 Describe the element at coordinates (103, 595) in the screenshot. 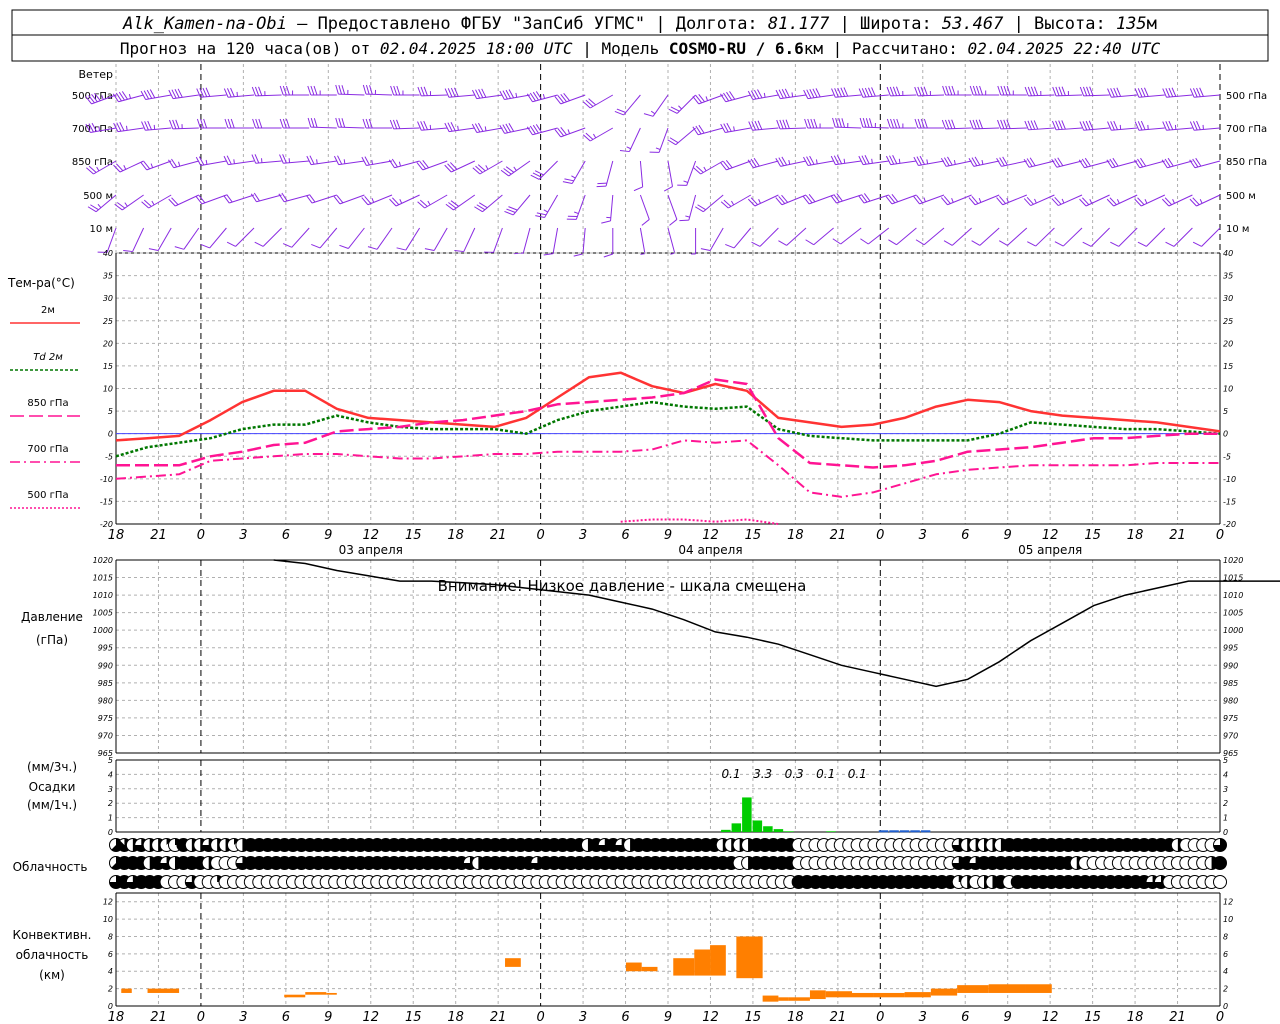

I see `y-tick-label-left: 1010` at that location.